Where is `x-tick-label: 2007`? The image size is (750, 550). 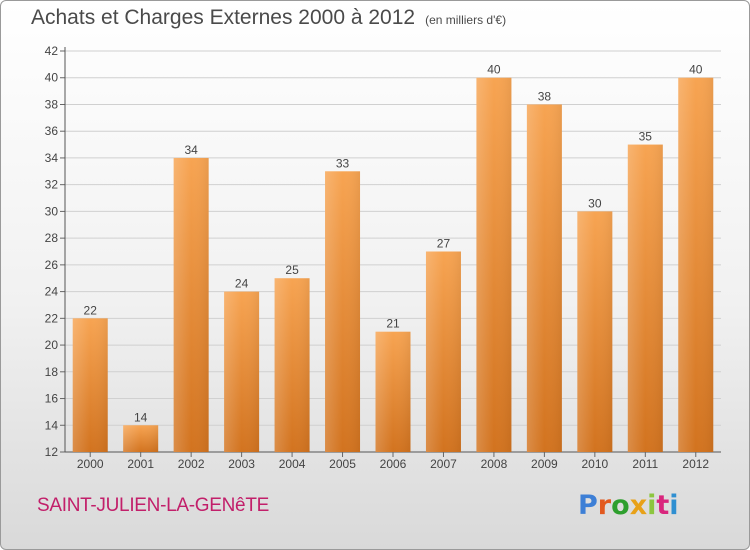
x-tick-label: 2007 is located at coordinates (443, 464).